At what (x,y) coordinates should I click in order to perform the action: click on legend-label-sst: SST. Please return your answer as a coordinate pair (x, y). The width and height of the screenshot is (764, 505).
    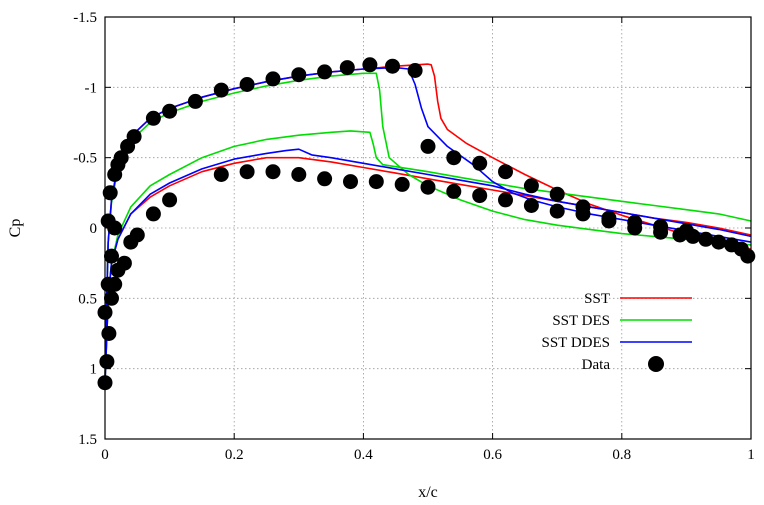
    Looking at the image, I should click on (597, 299).